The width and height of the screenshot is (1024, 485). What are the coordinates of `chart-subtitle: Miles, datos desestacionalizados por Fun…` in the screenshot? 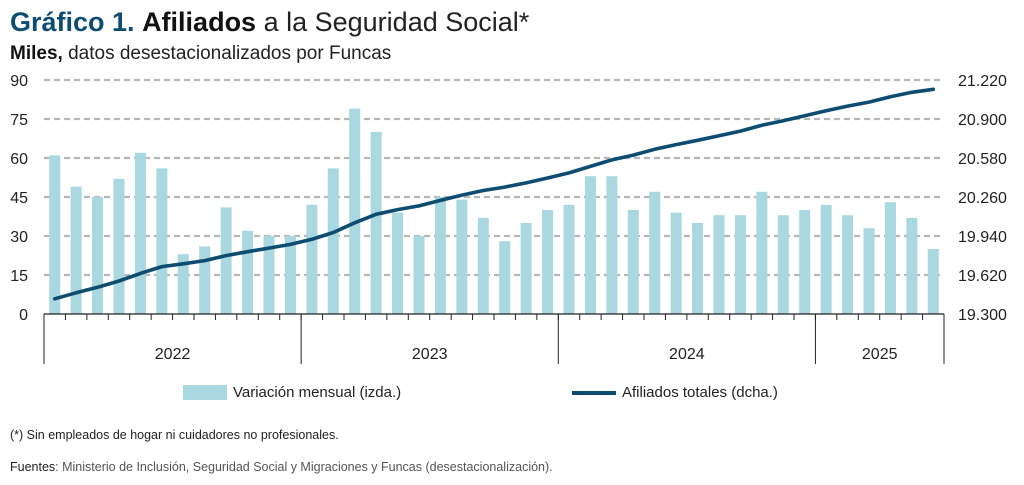 It's located at (200, 54).